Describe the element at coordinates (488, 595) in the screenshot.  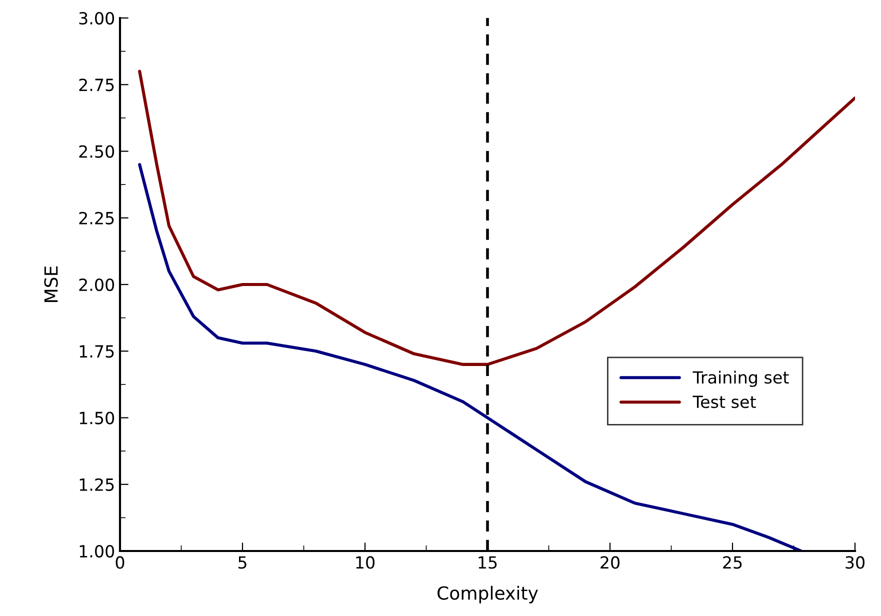
I see `x-axis-title: Complexity` at that location.